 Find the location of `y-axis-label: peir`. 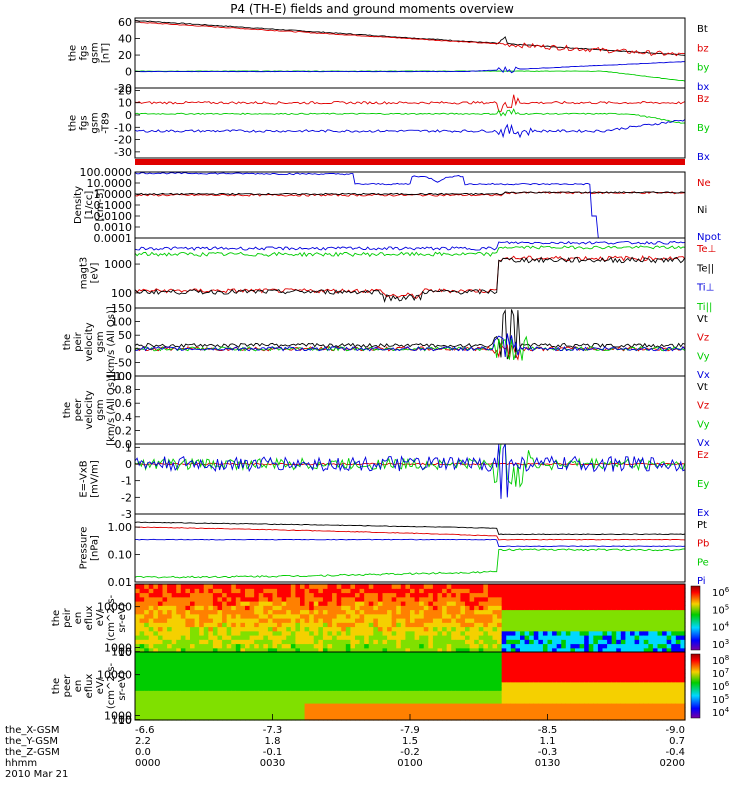

y-axis-label: peir is located at coordinates (67, 617).